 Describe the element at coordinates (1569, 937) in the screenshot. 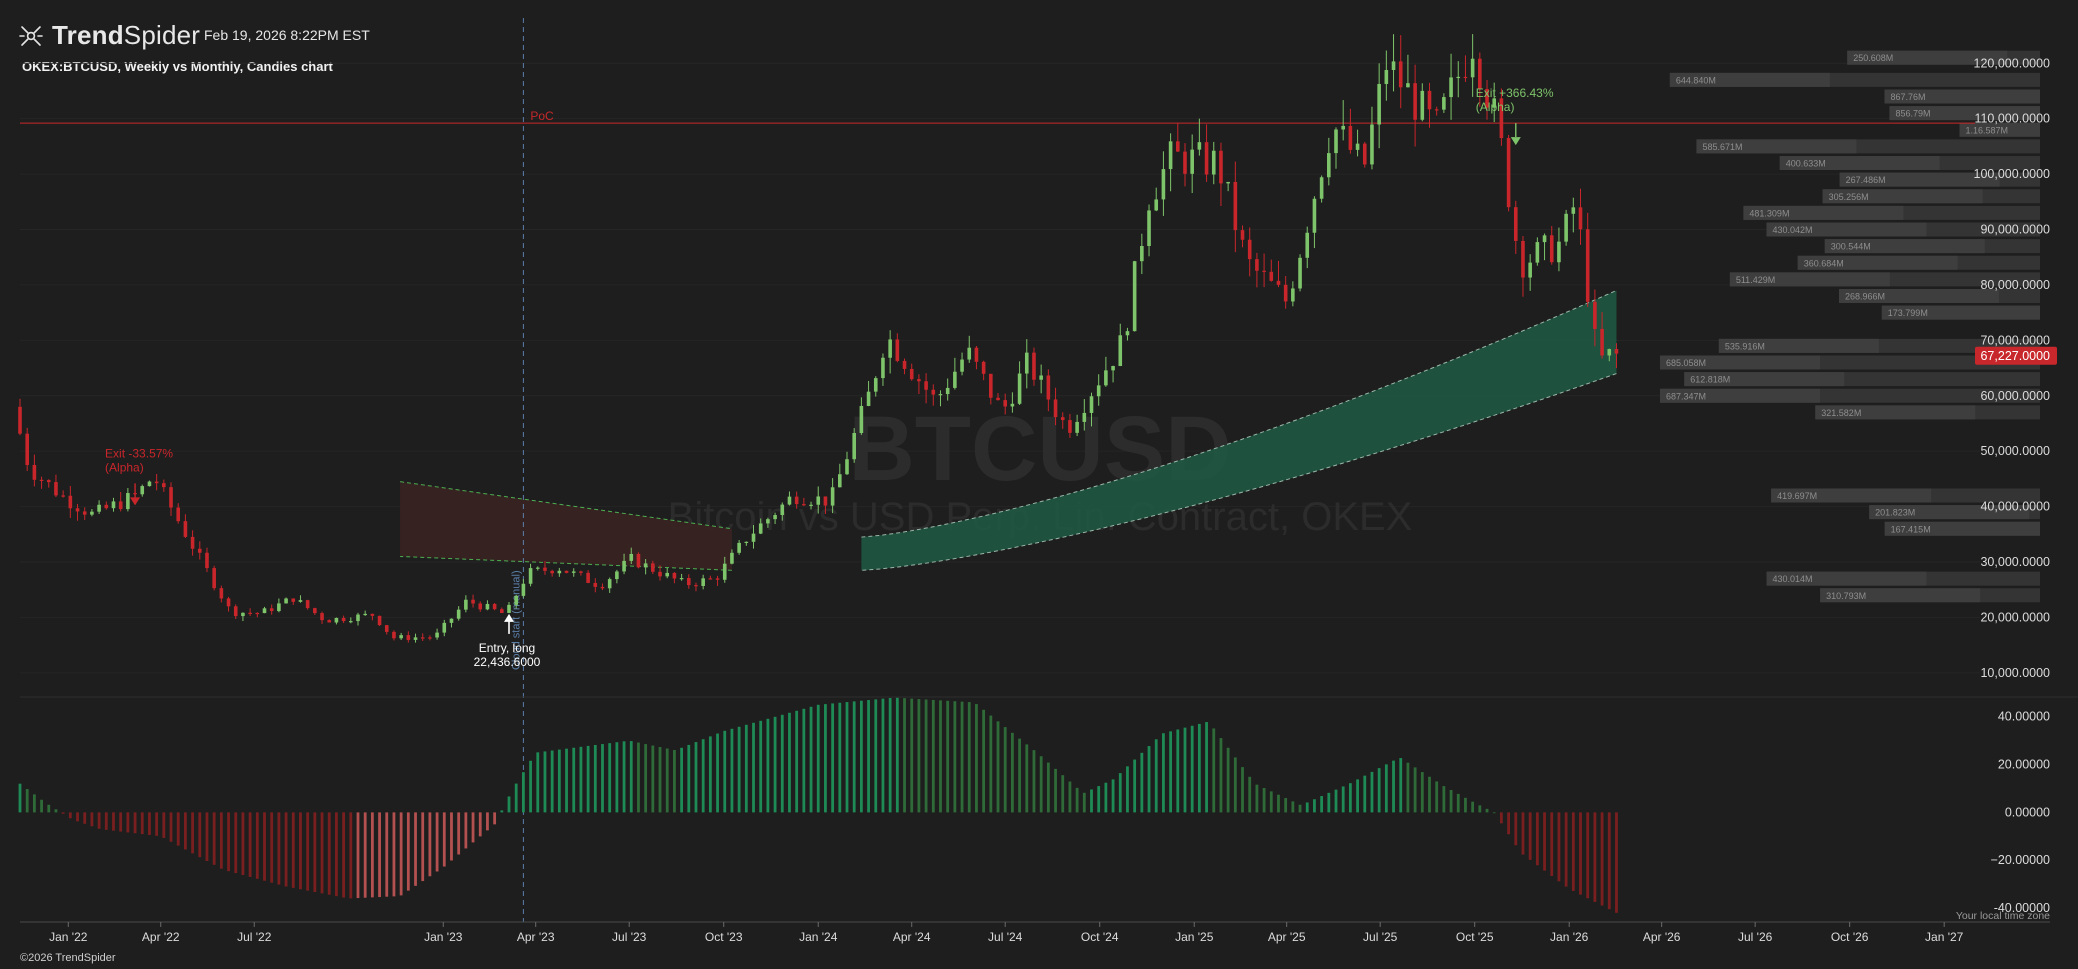

I see `x-axis-tick-label: Jan '26` at that location.